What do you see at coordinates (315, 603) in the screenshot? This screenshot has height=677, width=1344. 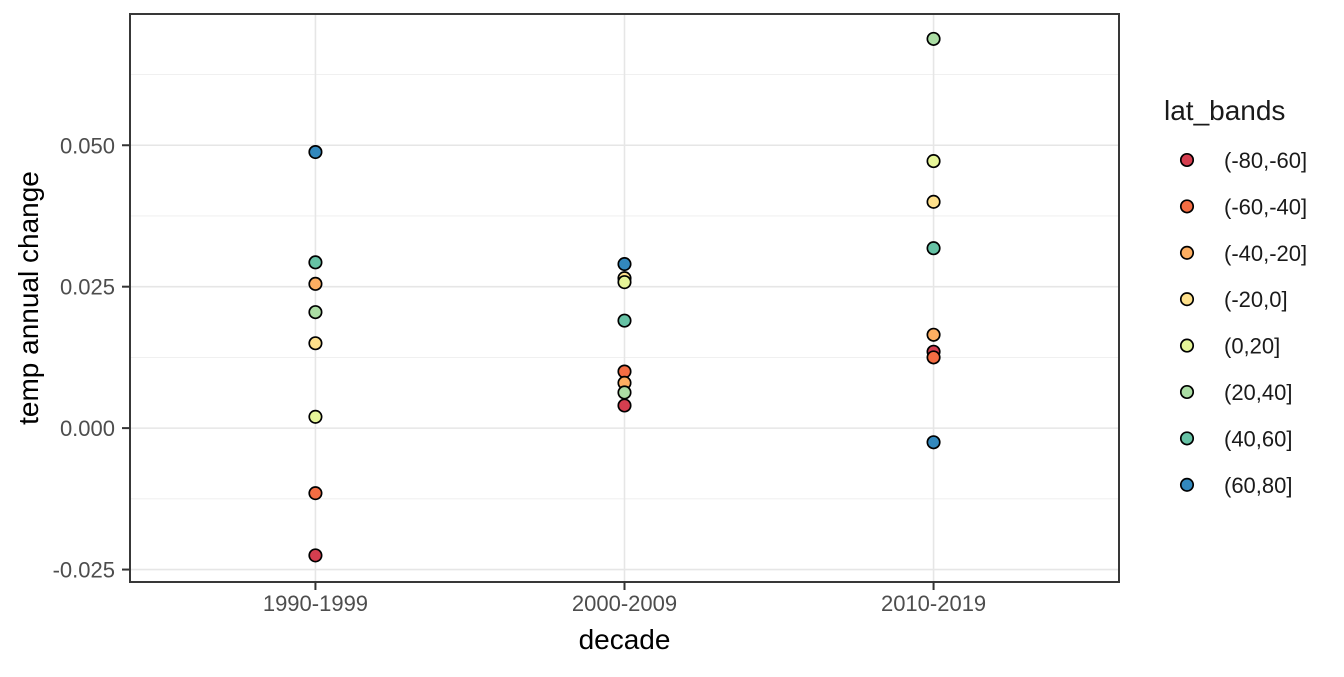 I see `x-tick-label: 1990-1999` at bounding box center [315, 603].